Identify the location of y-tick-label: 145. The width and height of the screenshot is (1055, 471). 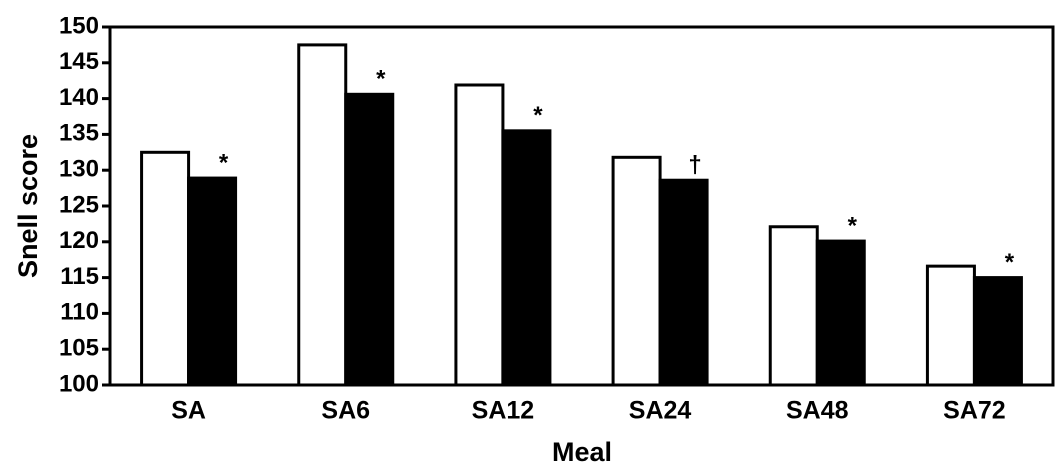
(79, 61).